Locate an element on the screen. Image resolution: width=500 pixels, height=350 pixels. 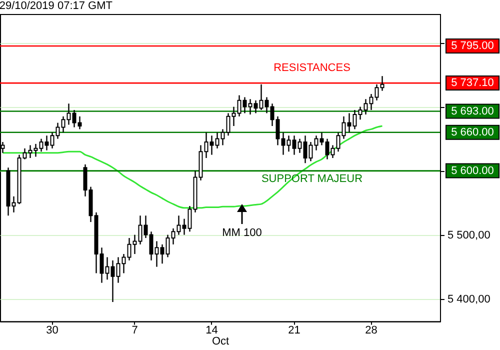
x-tick-label: 7 is located at coordinates (135, 330).